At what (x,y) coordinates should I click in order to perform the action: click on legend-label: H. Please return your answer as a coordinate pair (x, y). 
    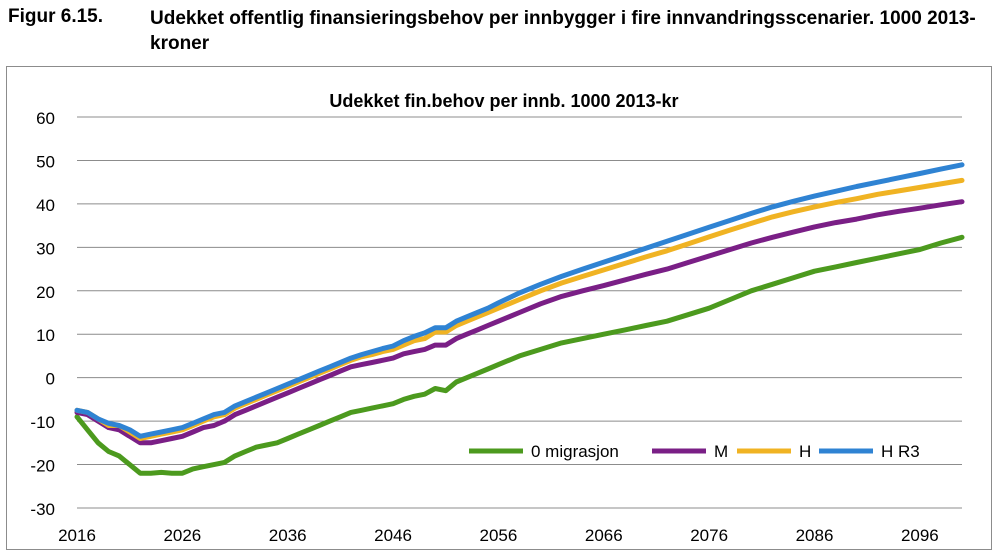
    Looking at the image, I should click on (805, 451).